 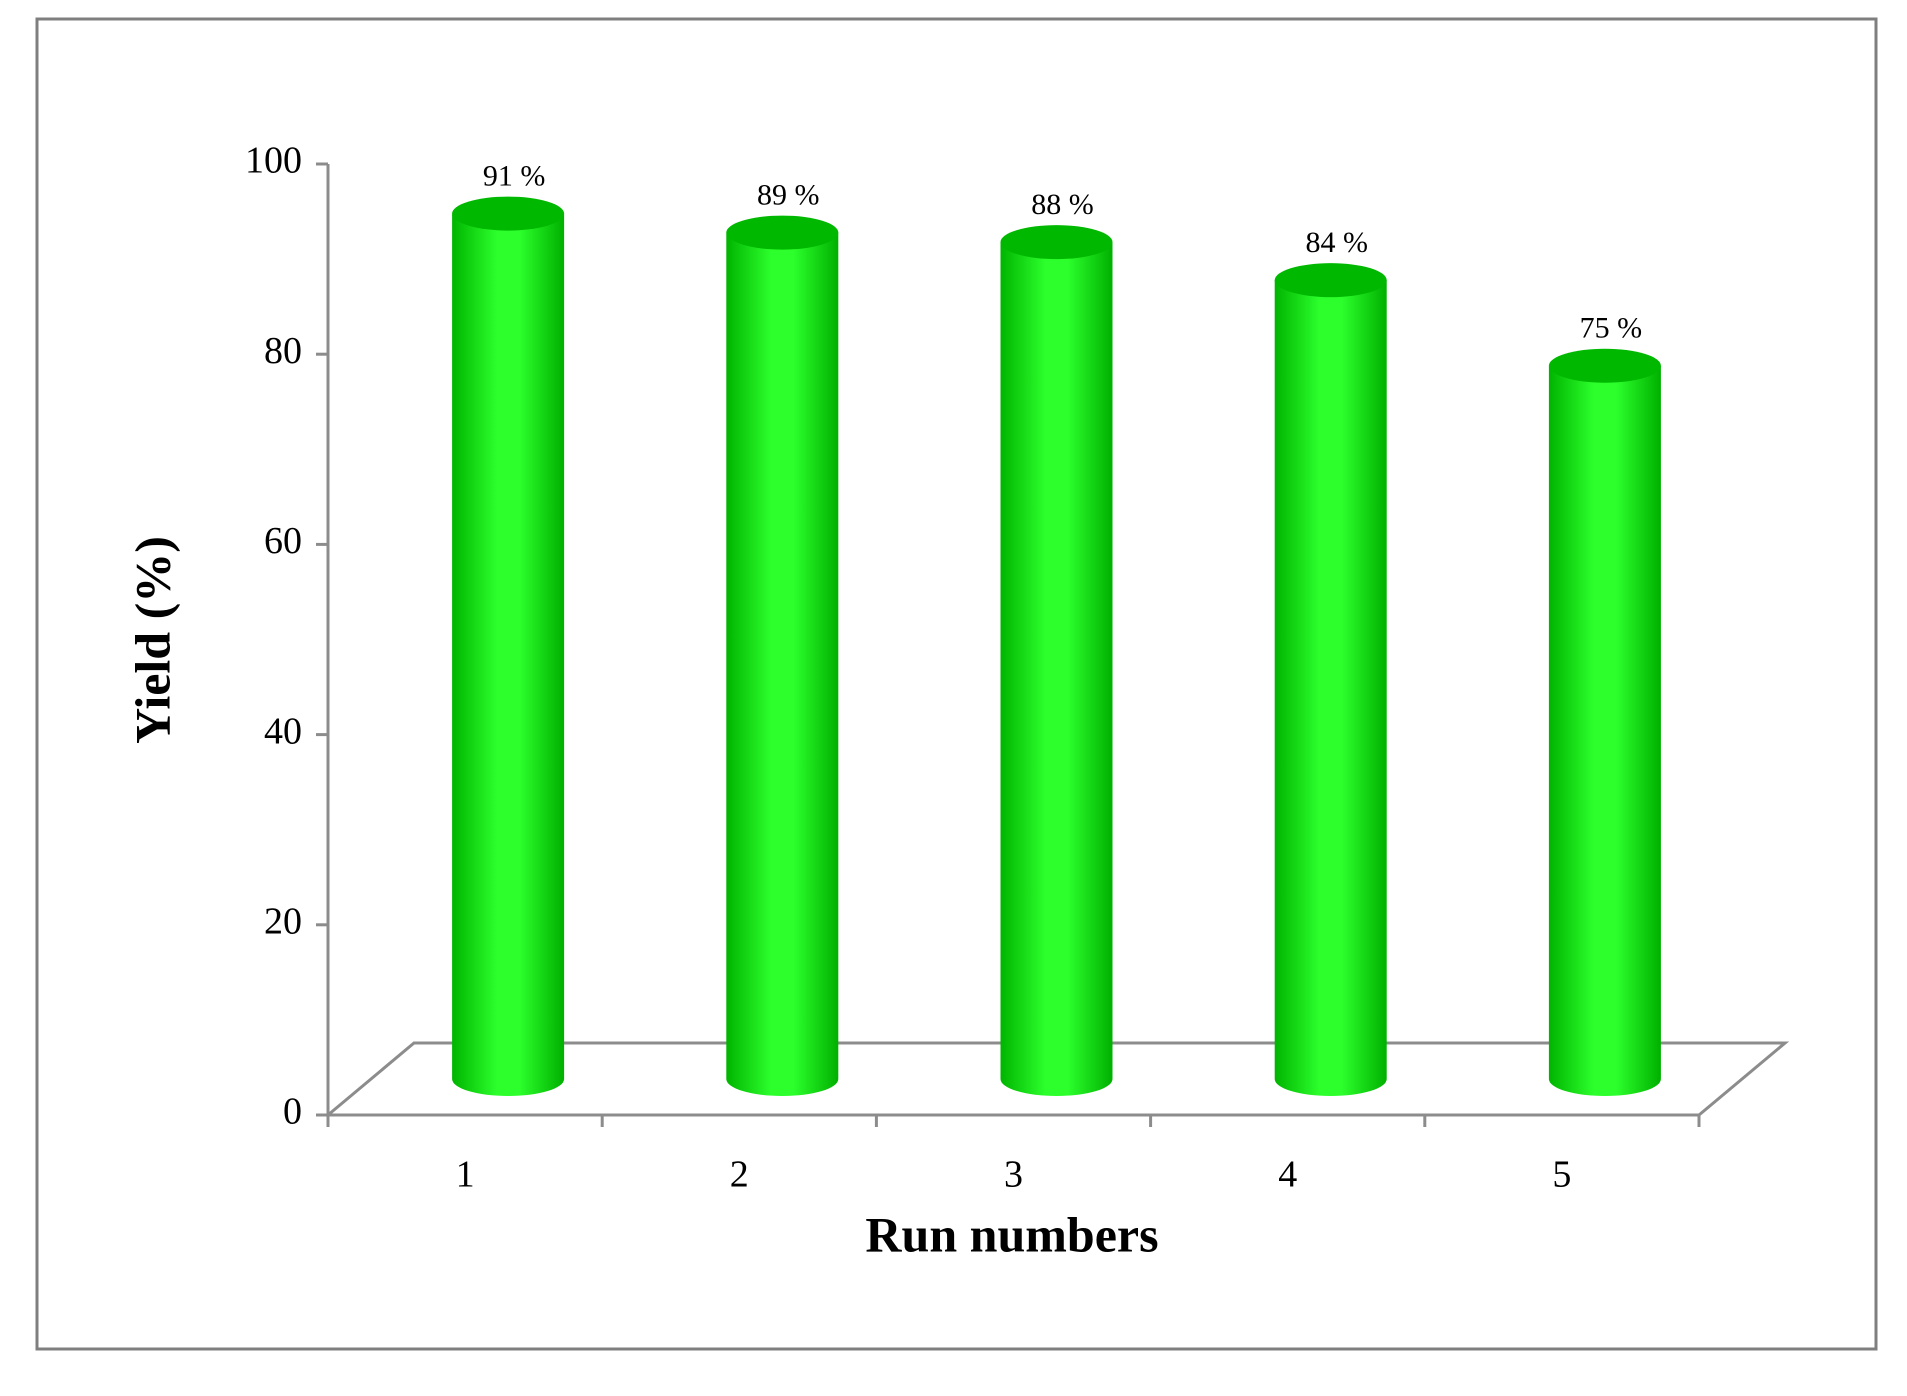 What do you see at coordinates (273, 161) in the screenshot?
I see `y-tick-label: 100` at bounding box center [273, 161].